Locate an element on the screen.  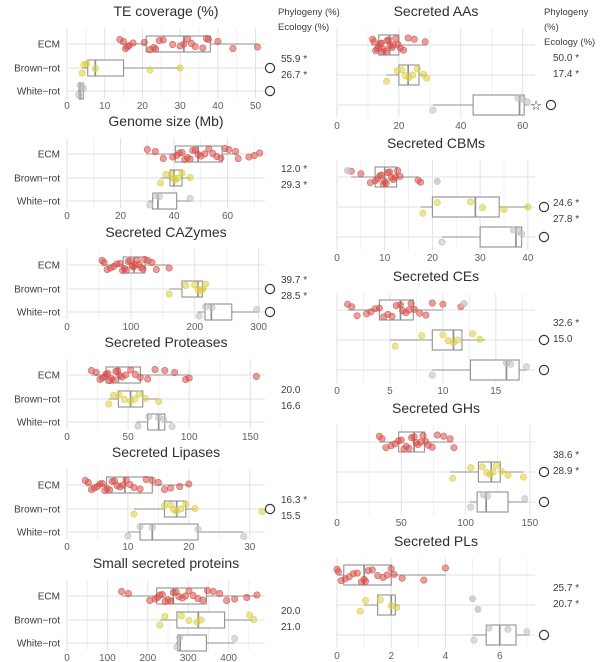
panel-secreted-pls: 0 2 4 6 Secreted PLs 25.7 * 20.7 * is located at coordinates (456, 597).